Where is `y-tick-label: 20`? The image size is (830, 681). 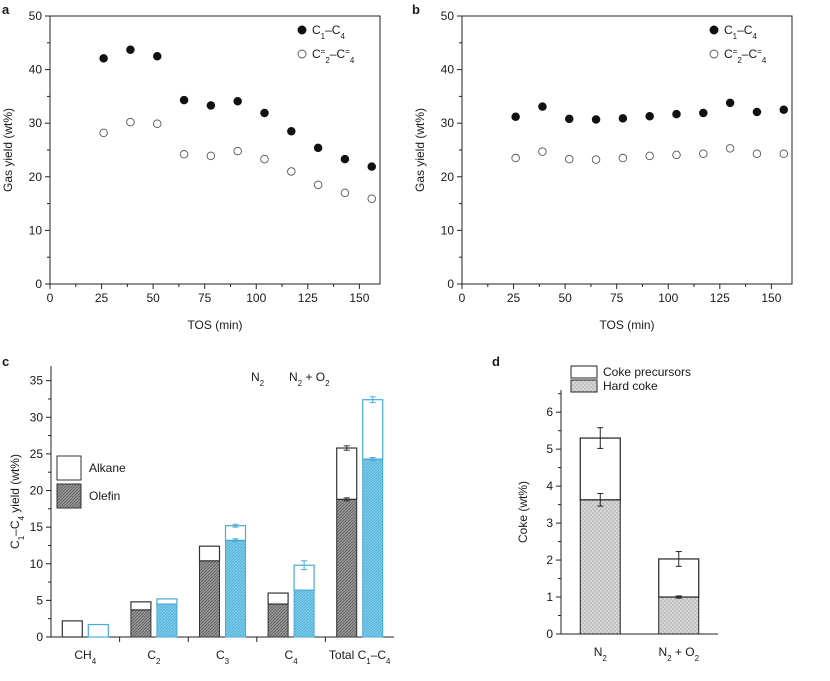 y-tick-label: 20 is located at coordinates (37, 491).